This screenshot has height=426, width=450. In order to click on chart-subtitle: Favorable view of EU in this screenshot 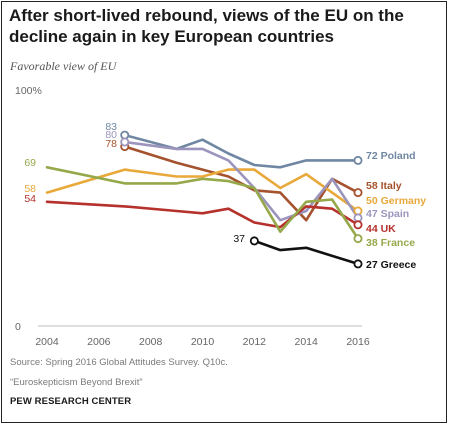, I will do `click(63, 66)`.